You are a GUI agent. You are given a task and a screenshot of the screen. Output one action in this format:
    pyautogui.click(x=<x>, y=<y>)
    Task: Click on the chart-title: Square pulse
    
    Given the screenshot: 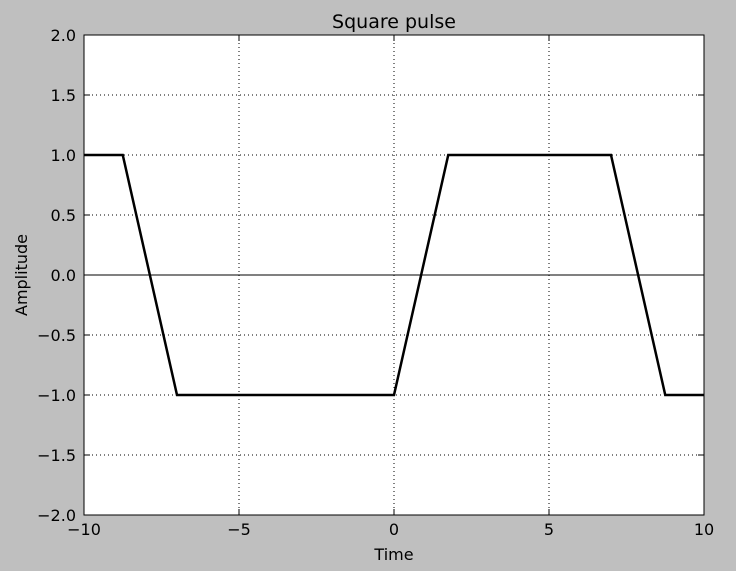 What is the action you would take?
    pyautogui.click(x=394, y=22)
    